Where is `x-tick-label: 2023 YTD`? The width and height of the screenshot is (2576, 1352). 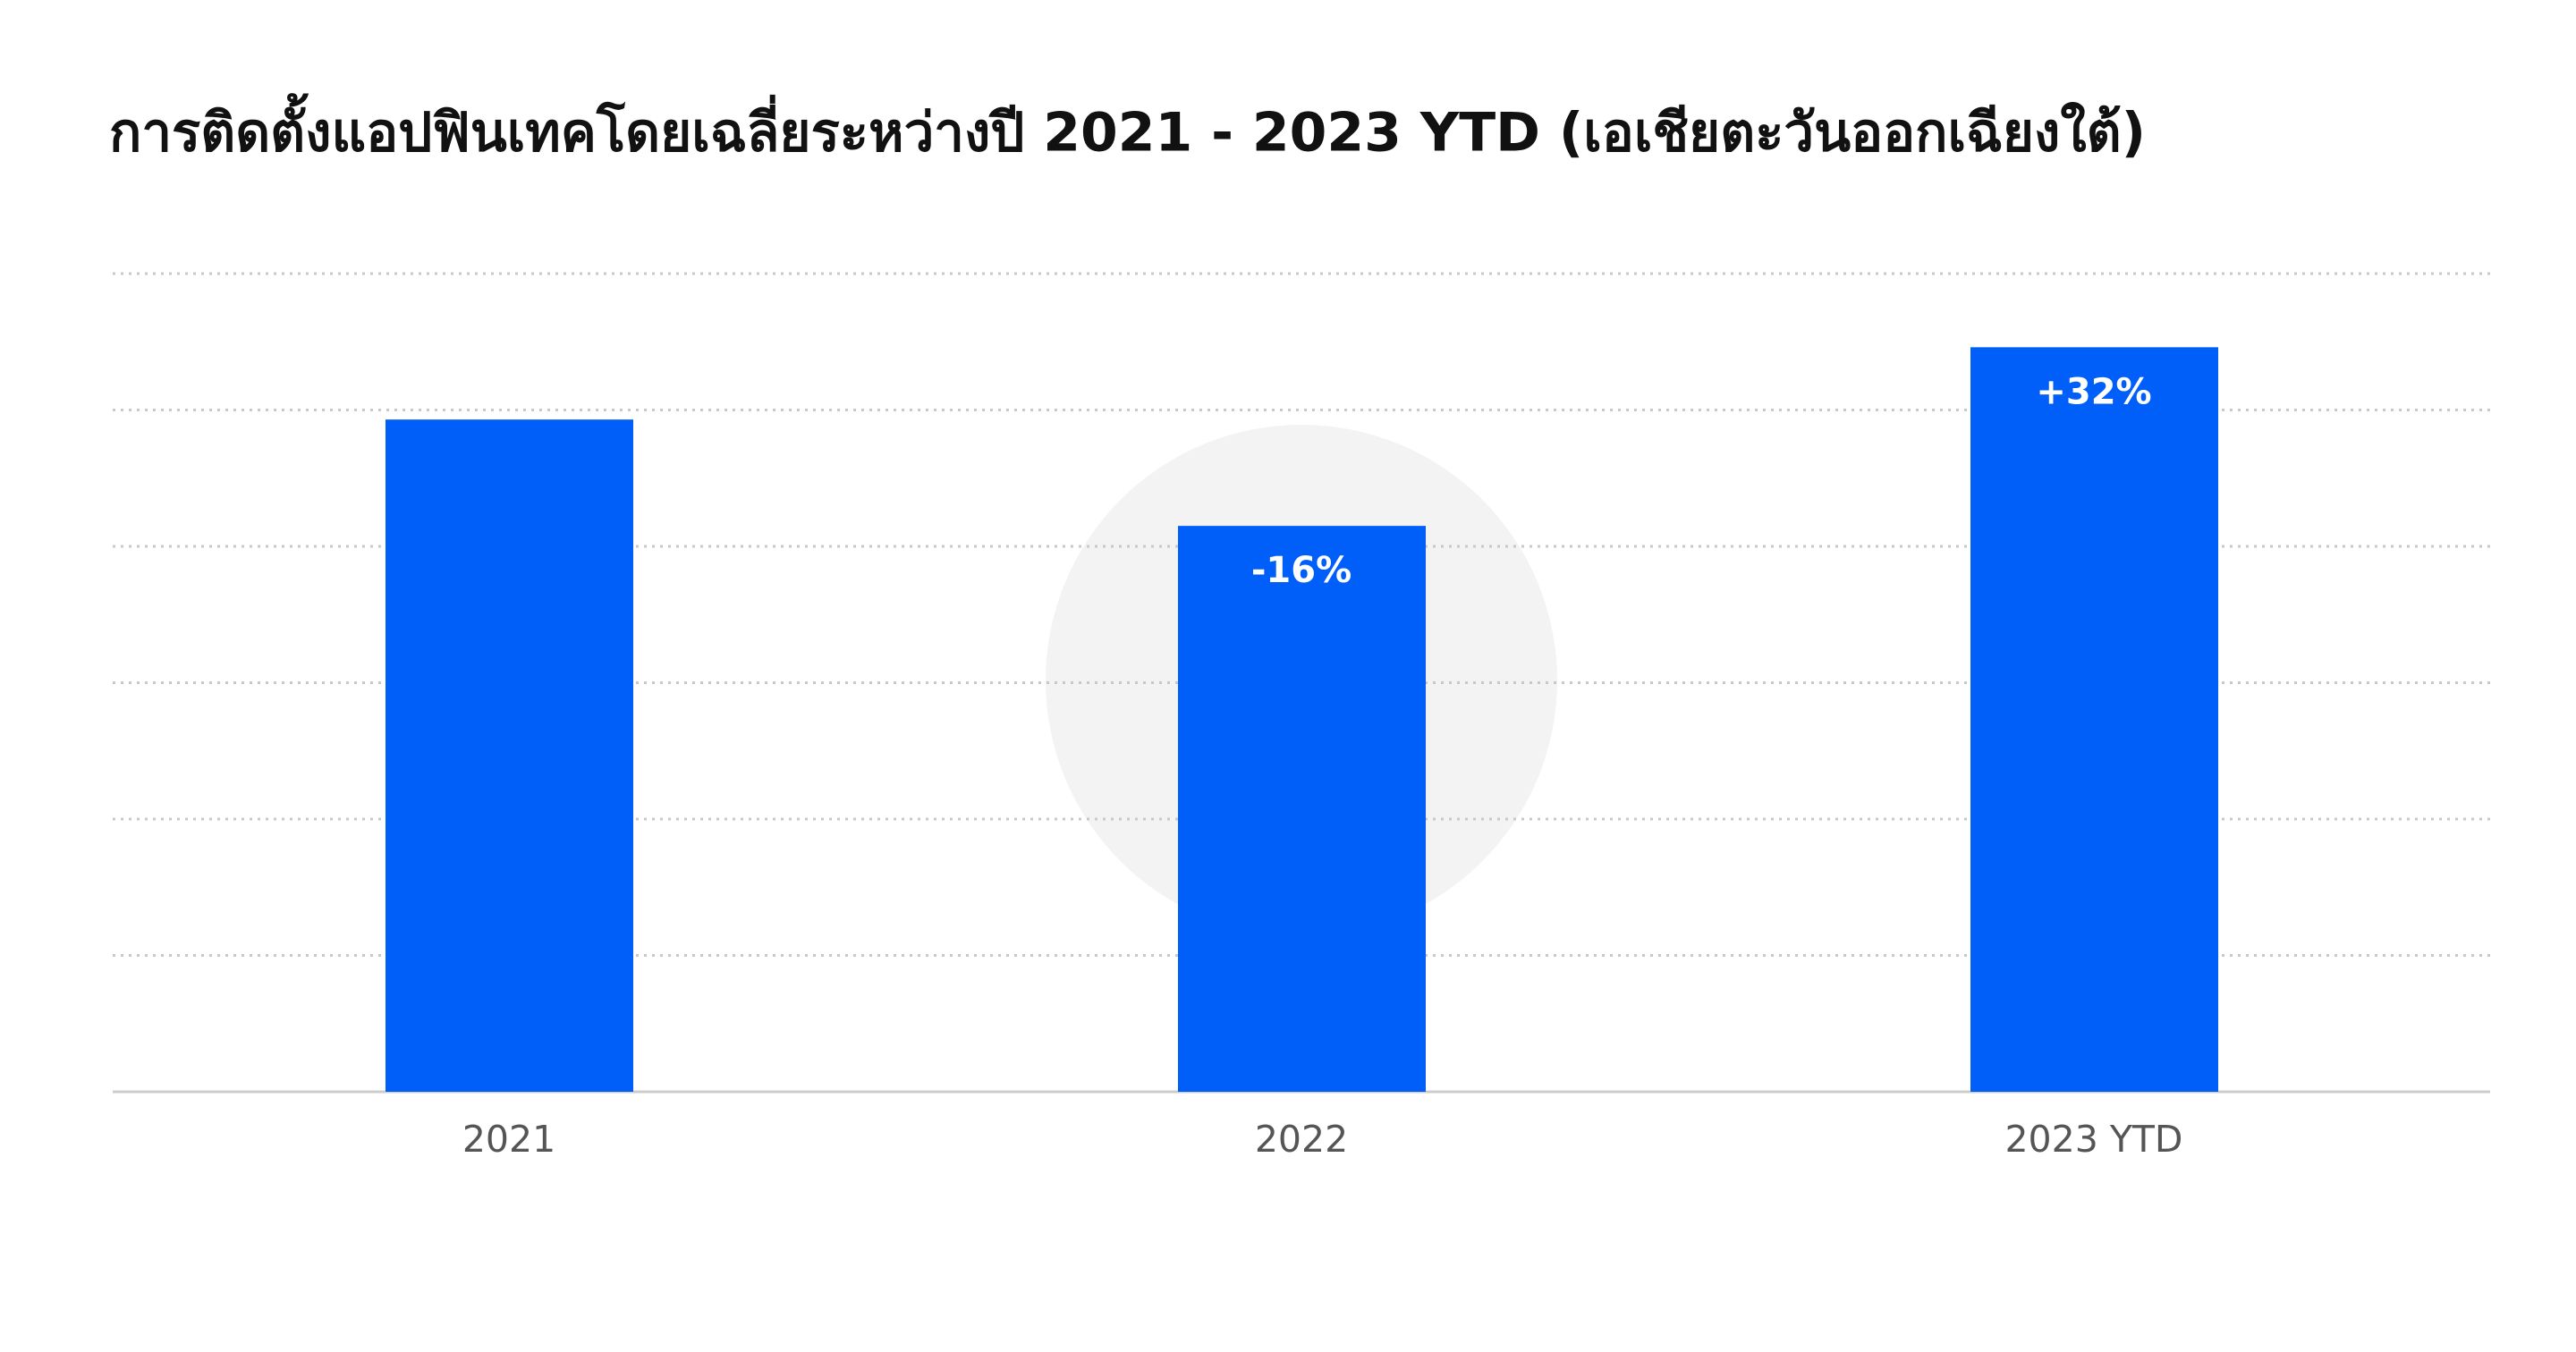 x-tick-label: 2023 YTD is located at coordinates (2093, 1139).